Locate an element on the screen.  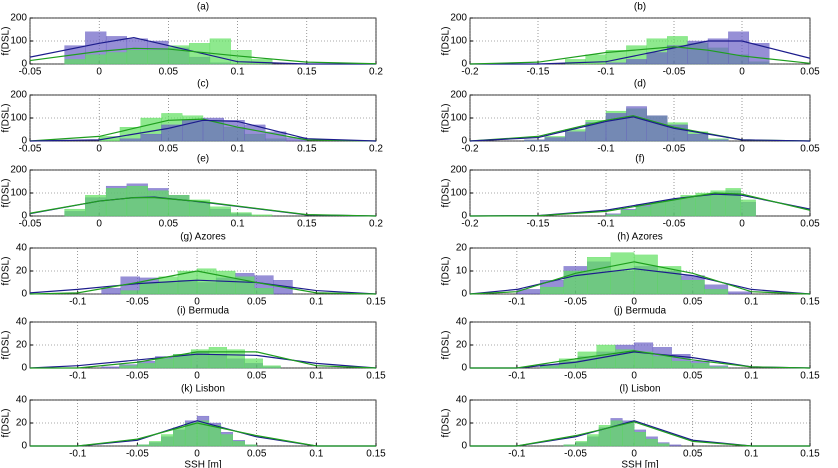
y-tick-label: 100 is located at coordinates (458, 41).